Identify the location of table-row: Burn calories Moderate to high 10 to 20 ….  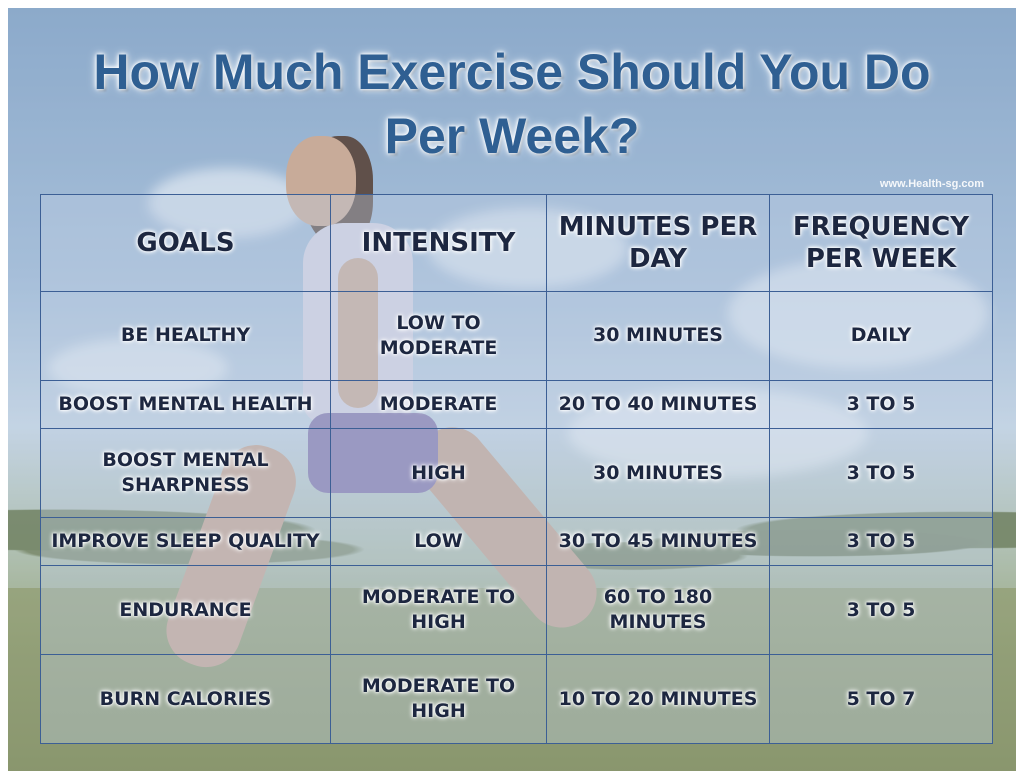
(516, 699).